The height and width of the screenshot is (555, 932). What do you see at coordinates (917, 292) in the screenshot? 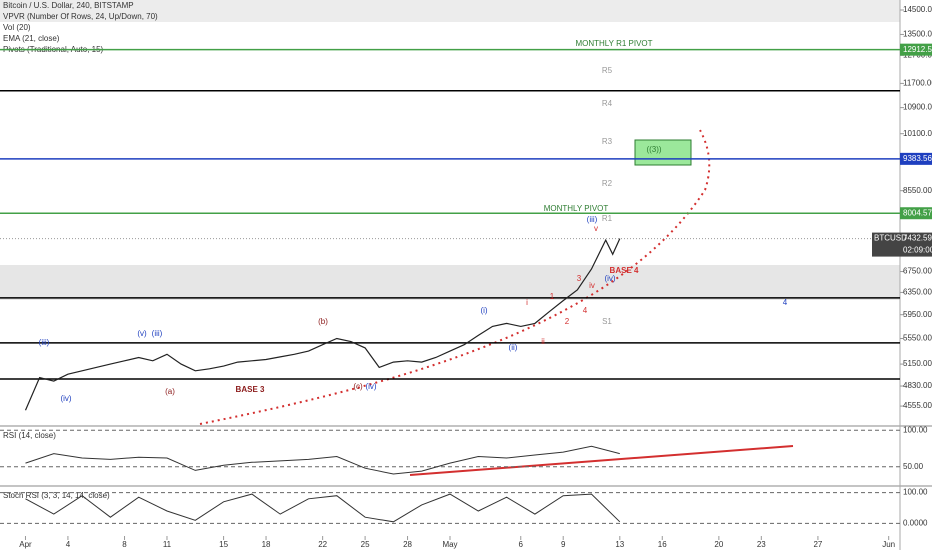
I see `y-tick-label: 6350.00` at bounding box center [917, 292].